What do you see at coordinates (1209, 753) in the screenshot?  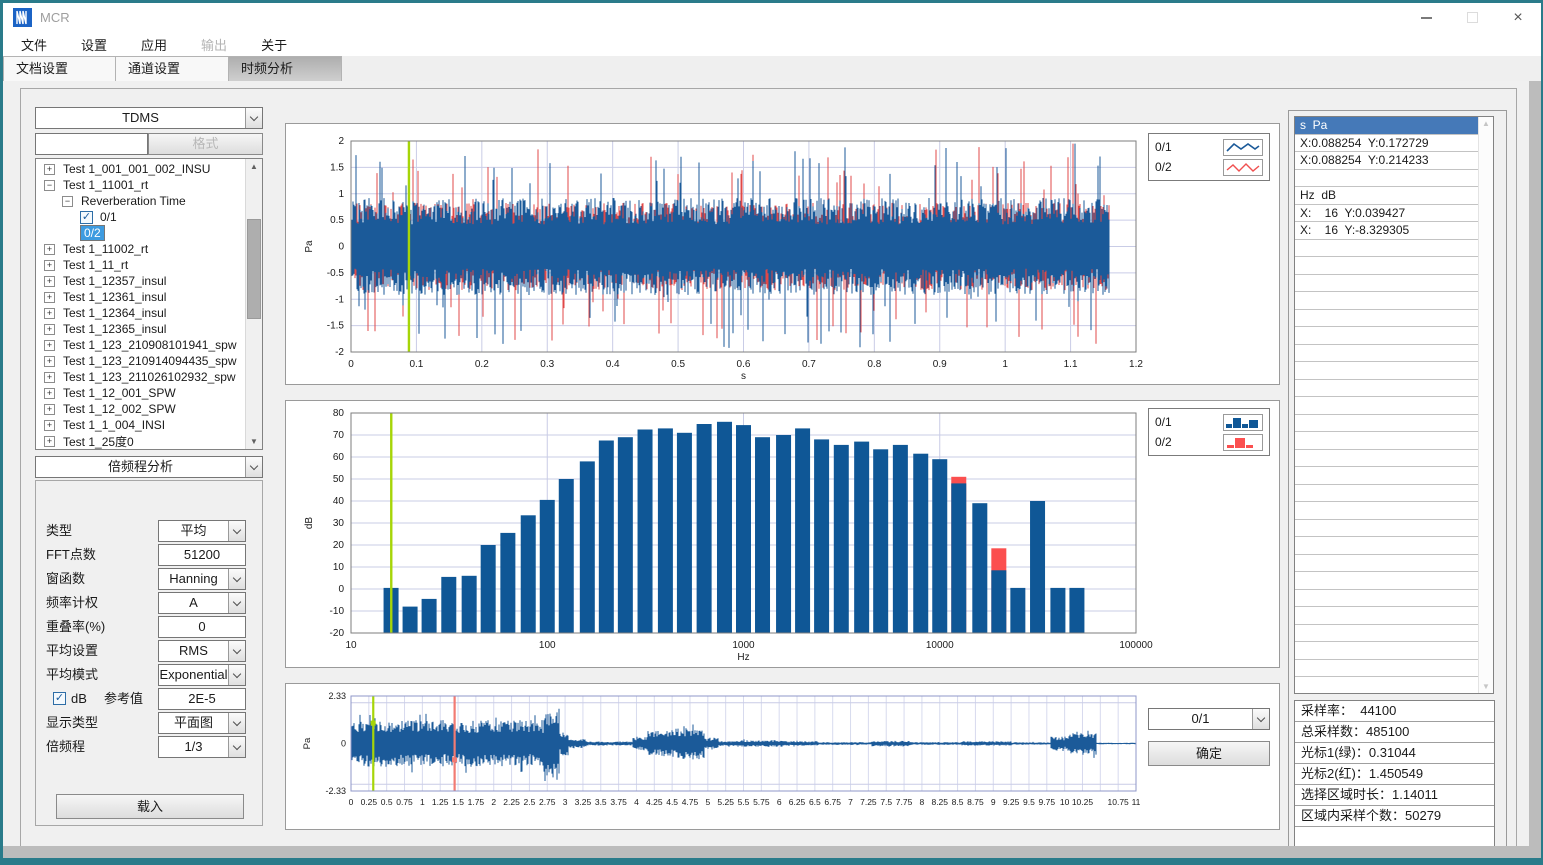 I see `confirm-button: 确定` at bounding box center [1209, 753].